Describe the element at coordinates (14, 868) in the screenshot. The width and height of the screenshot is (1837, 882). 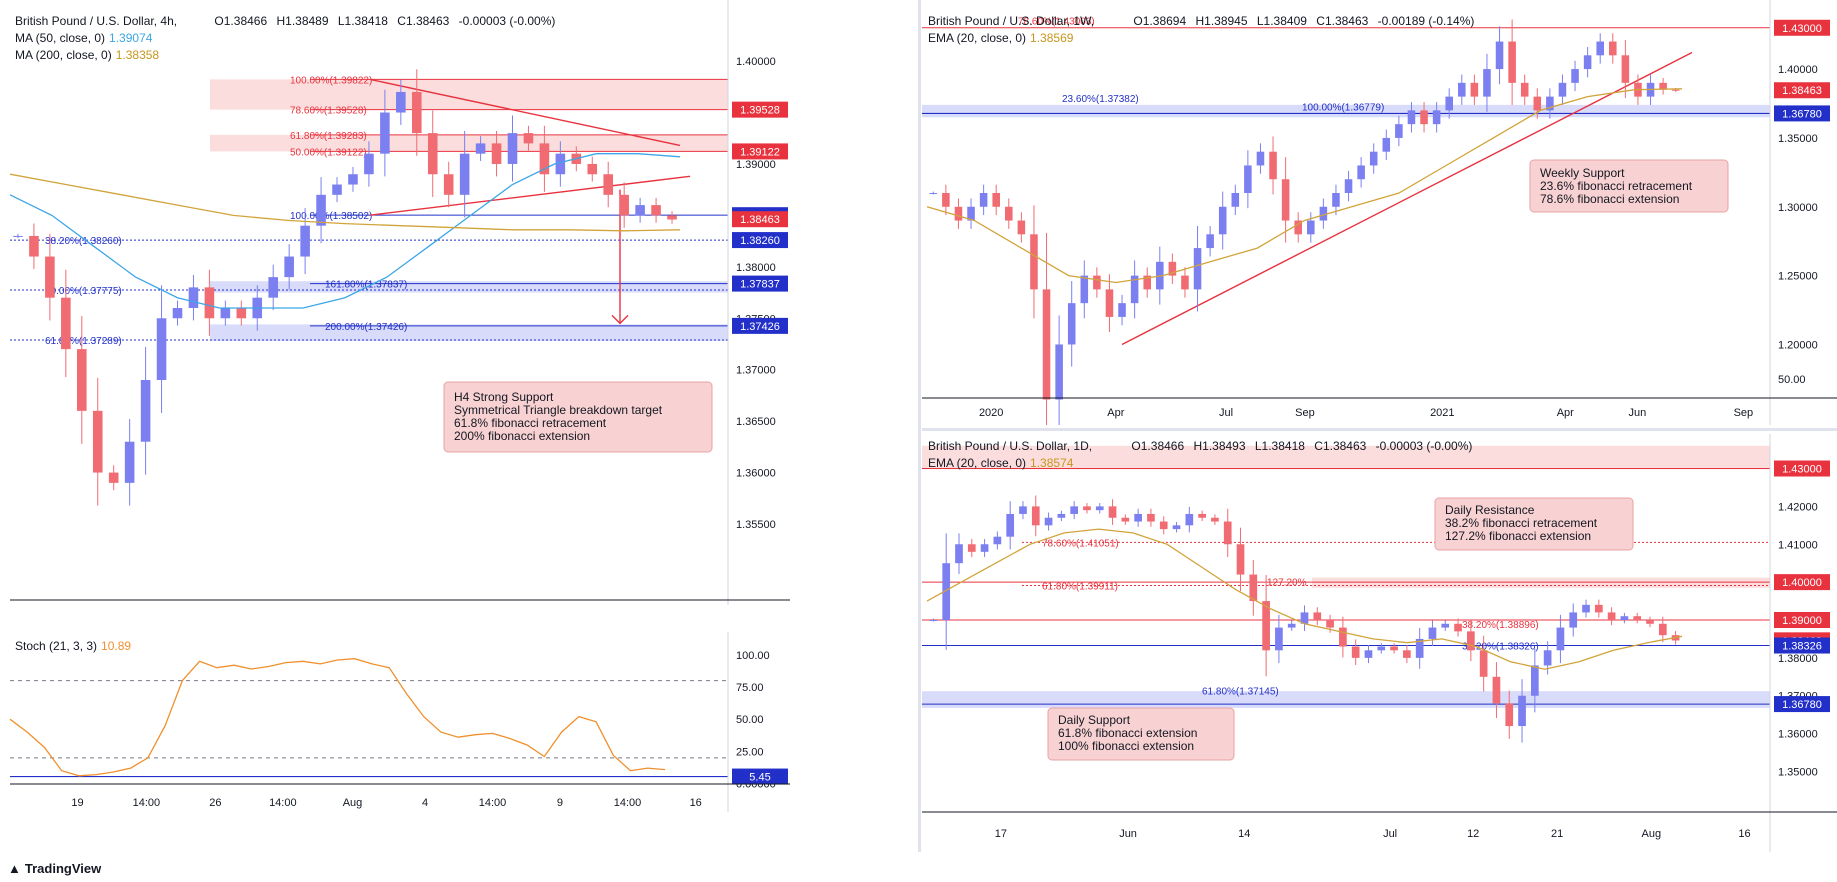
I see `tradingview-icon: ▲` at that location.